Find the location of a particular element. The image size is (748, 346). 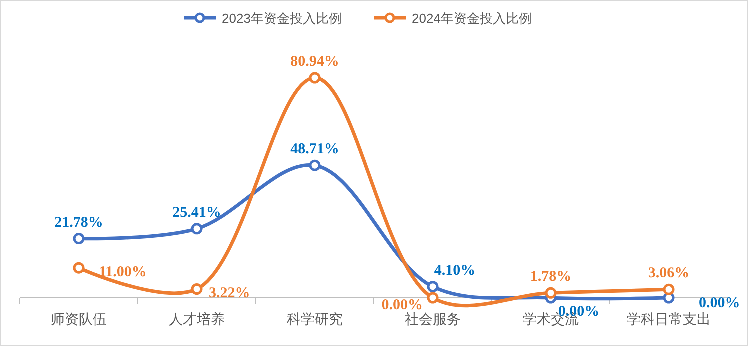

x-tick-label: 师资队伍 is located at coordinates (79, 319).